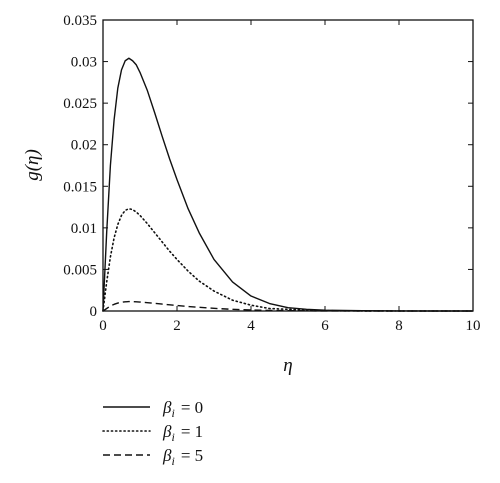  I want to click on y-tick-label: 0.02, so click(84, 146).